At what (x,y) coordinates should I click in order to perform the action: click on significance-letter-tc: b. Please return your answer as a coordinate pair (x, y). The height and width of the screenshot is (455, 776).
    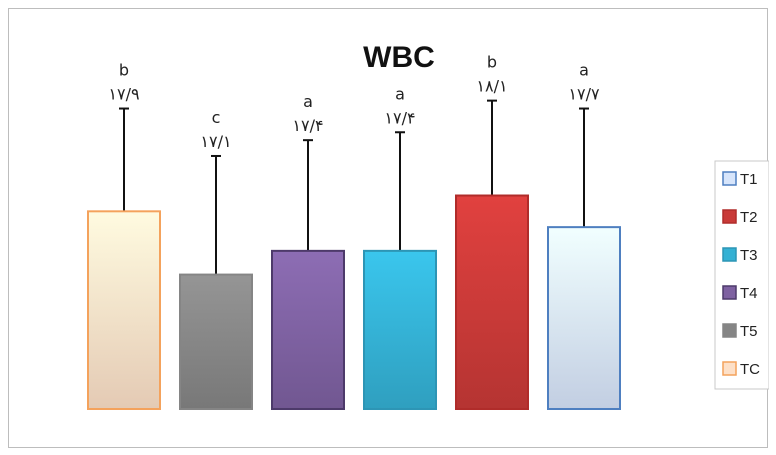
    Looking at the image, I should click on (124, 70).